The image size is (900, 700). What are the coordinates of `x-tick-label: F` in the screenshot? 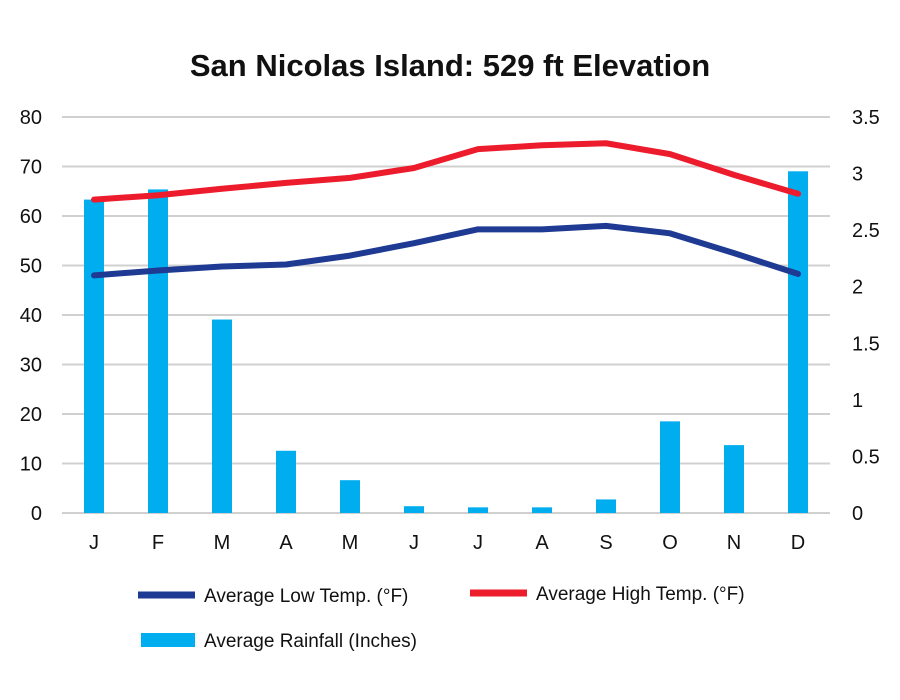 It's located at (158, 543).